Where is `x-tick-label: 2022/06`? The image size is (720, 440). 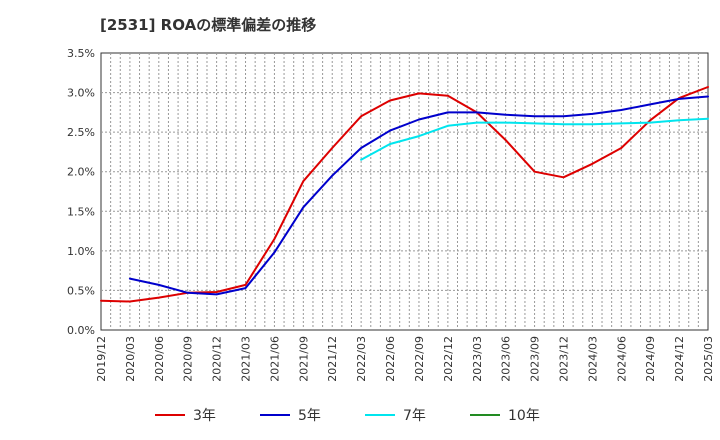 x-tick-label: 2022/06 is located at coordinates (390, 359).